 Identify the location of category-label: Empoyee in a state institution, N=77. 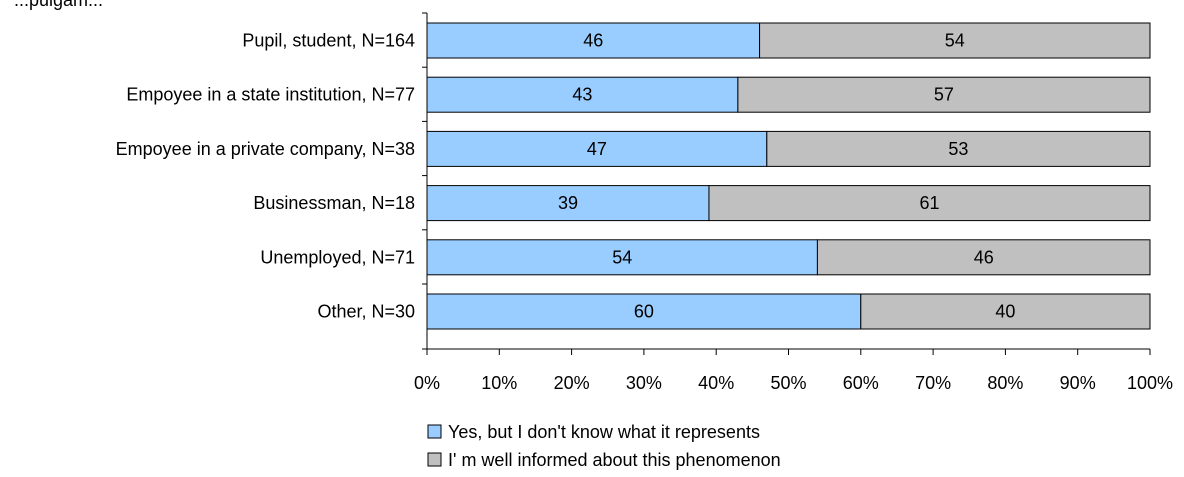
(270, 95).